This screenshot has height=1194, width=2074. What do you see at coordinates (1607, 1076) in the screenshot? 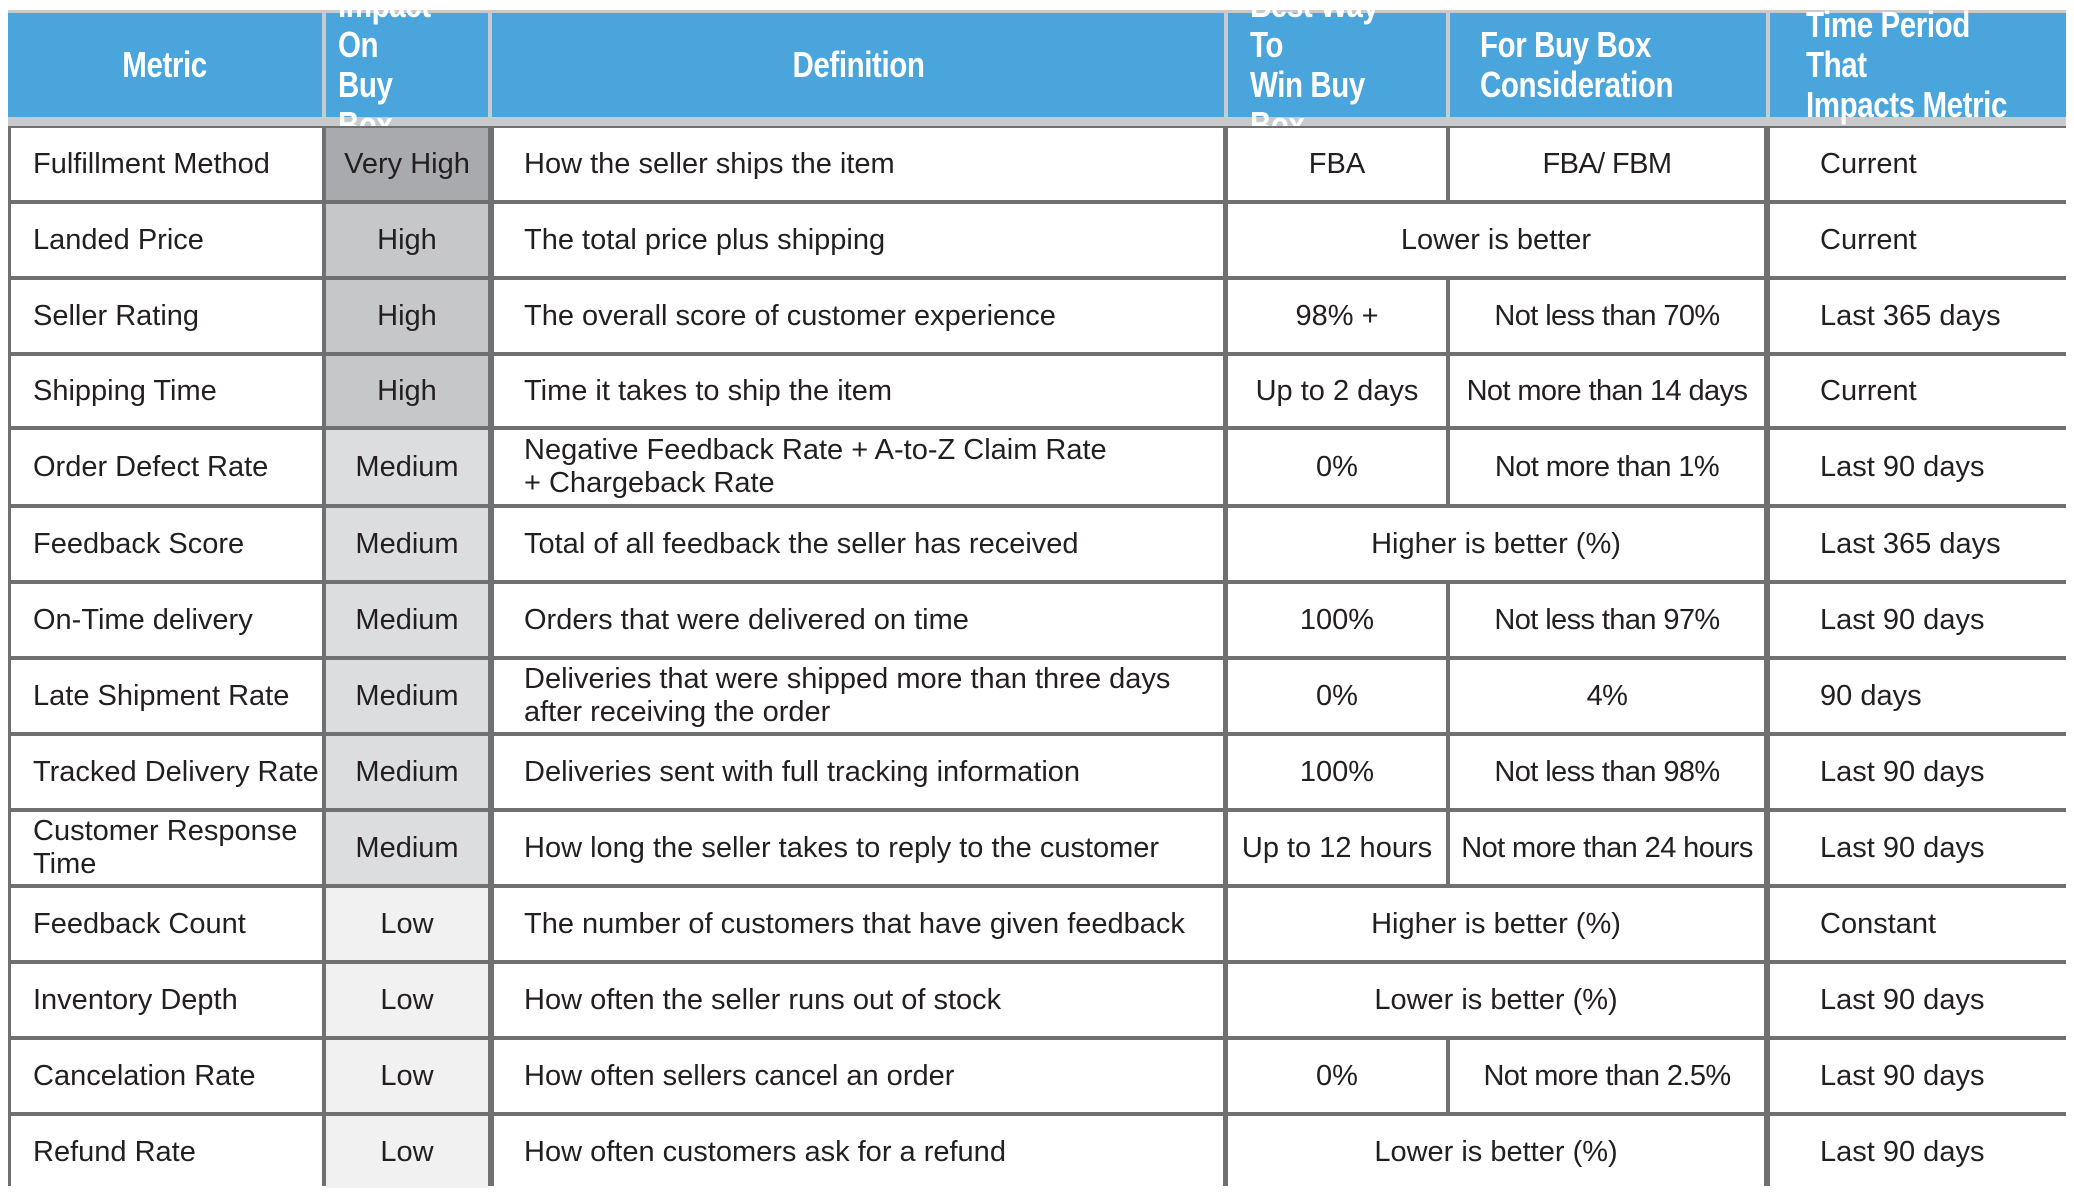
I see `consideration-cell: Not more than 2.5%` at bounding box center [1607, 1076].